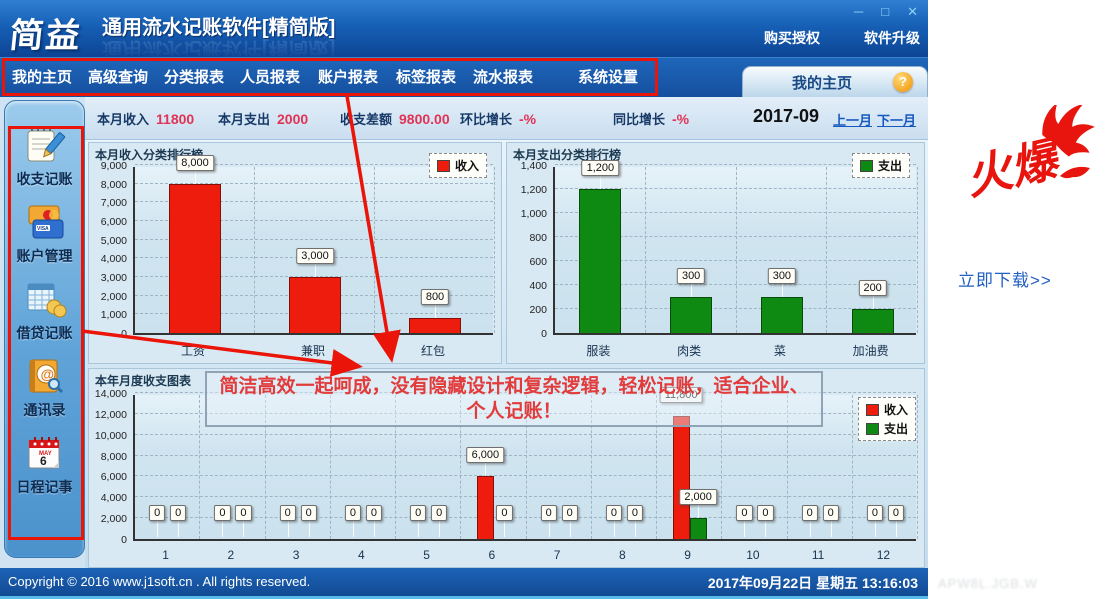 Image resolution: width=1100 pixels, height=599 pixels. What do you see at coordinates (45, 299) in the screenshot?
I see `loan-table-icon` at bounding box center [45, 299].